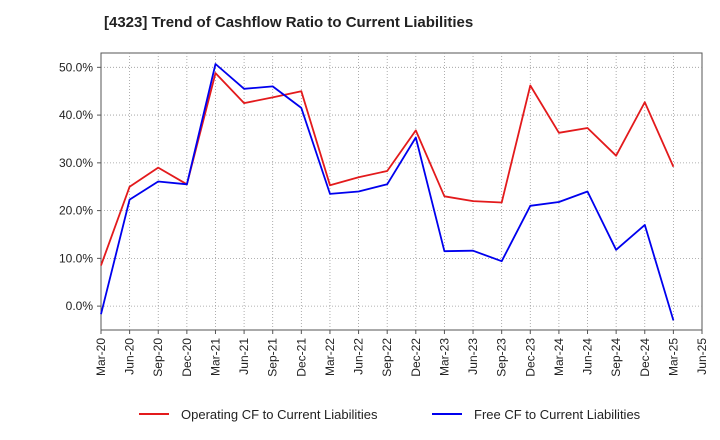 This screenshot has height=440, width=720. Describe the element at coordinates (215, 357) in the screenshot. I see `x-tick-label: Mar-21` at that location.